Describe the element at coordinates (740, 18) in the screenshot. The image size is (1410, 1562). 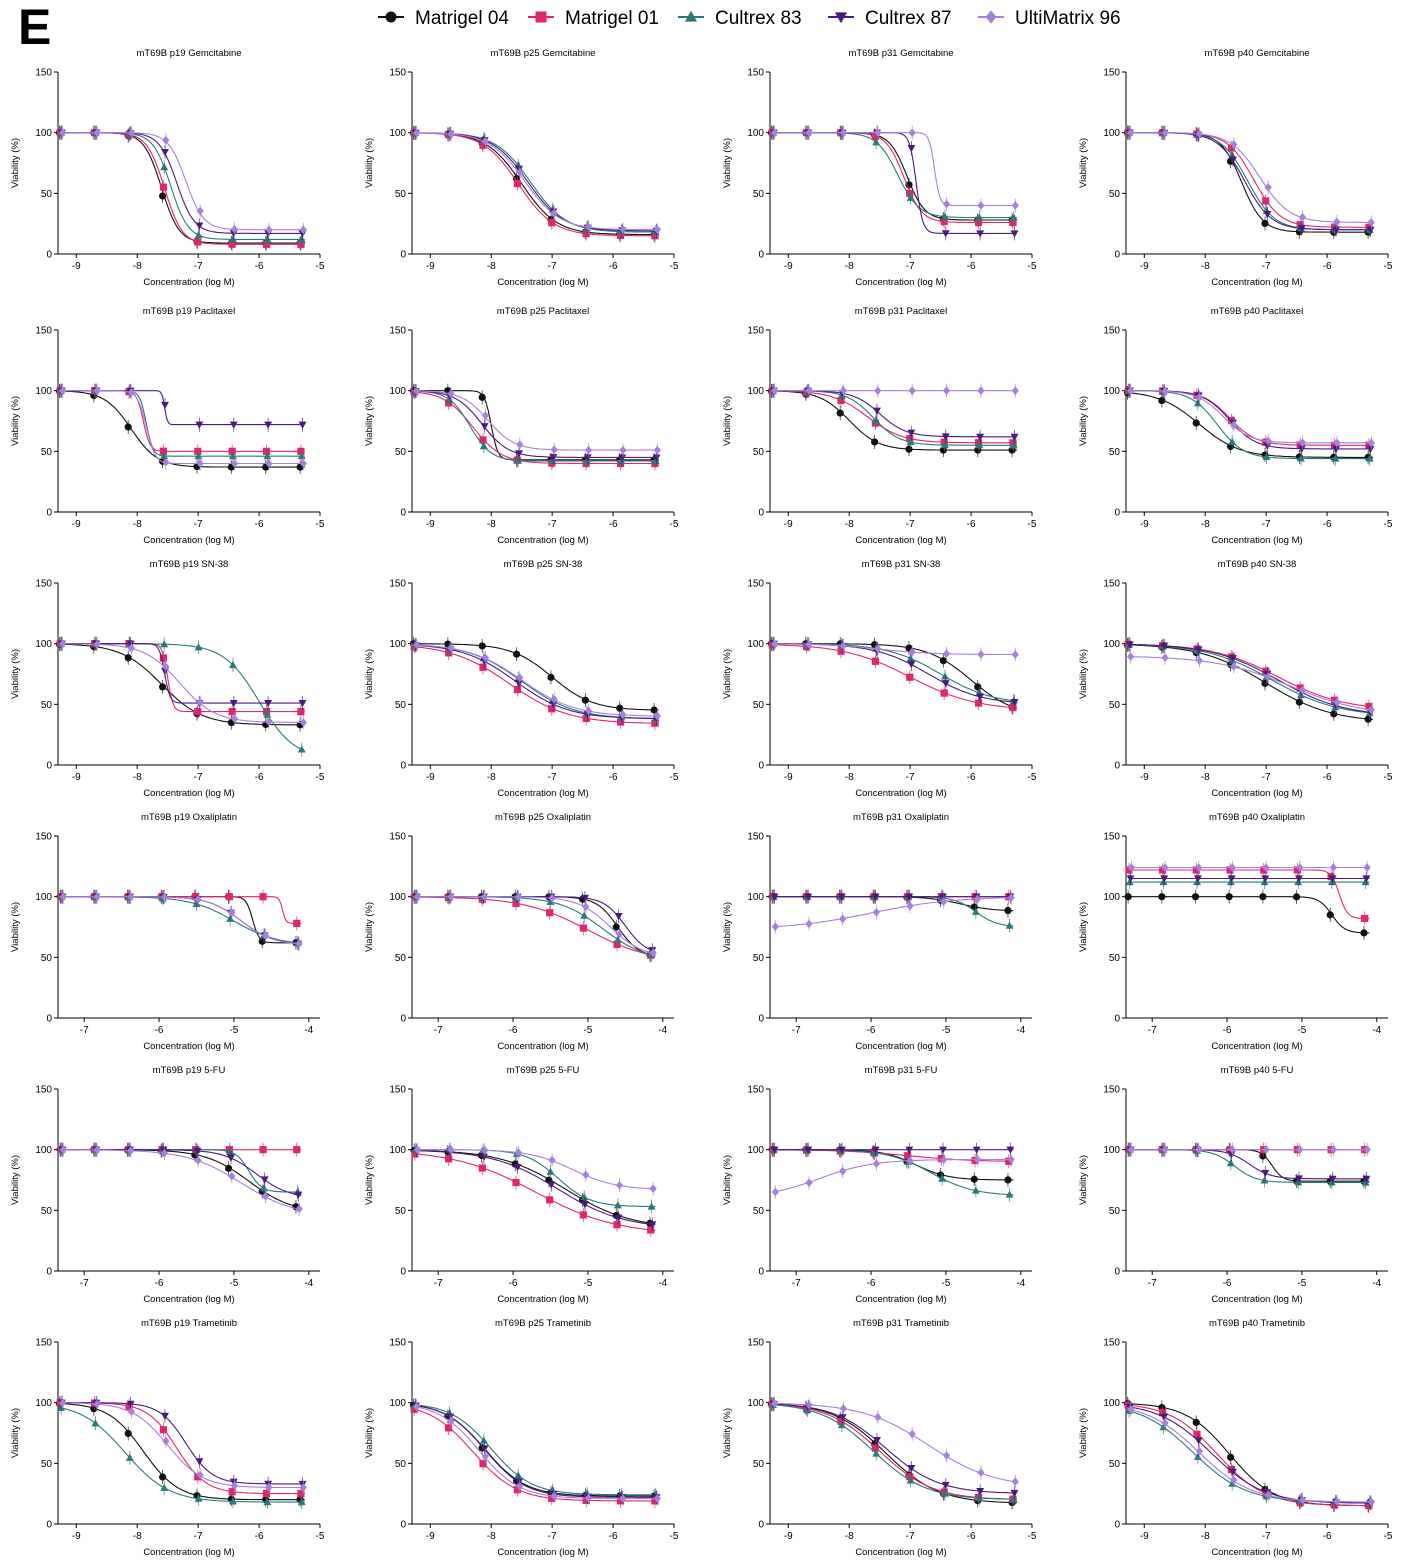
I see `legend-item-cultrex-83: Cultrex 83` at that location.